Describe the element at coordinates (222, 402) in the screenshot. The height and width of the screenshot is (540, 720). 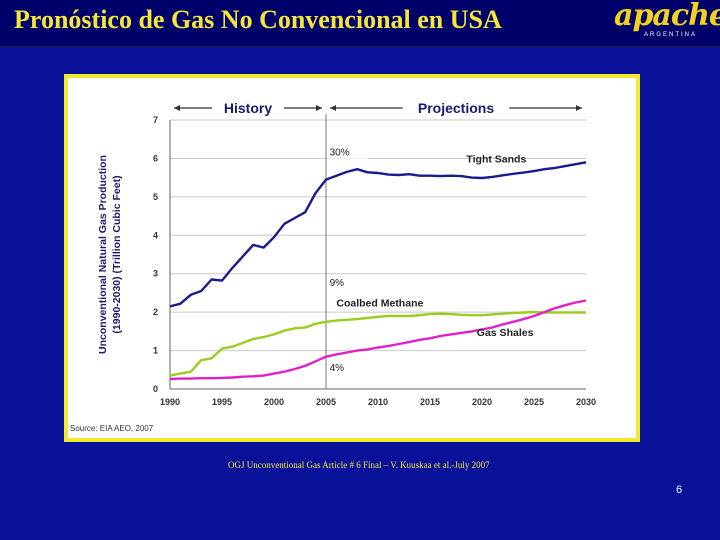
I see `x-tick-label: 1995` at that location.